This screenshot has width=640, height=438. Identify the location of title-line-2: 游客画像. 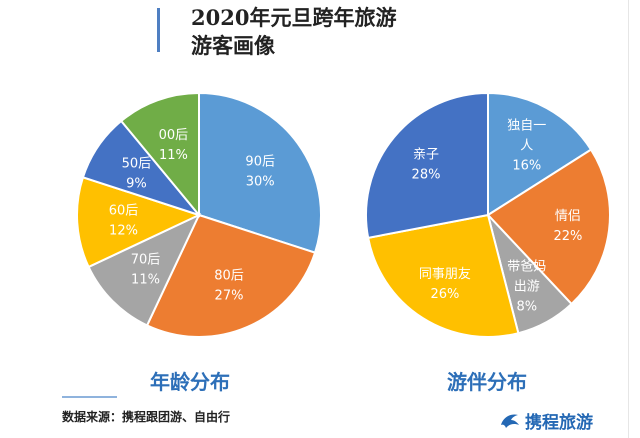
(233, 45).